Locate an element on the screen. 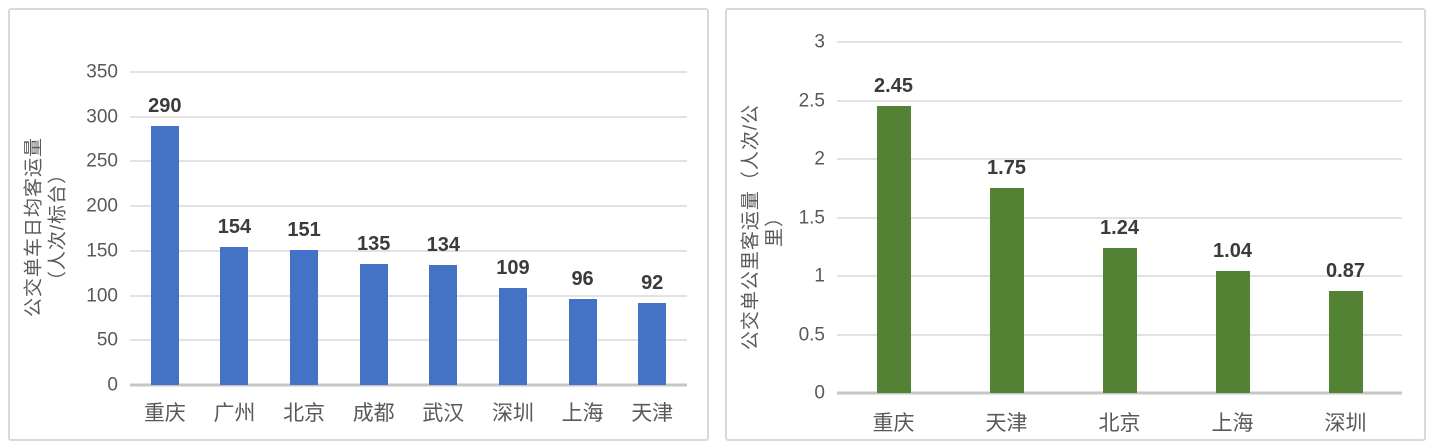 The width and height of the screenshot is (1432, 447). bar-重庆: 290 is located at coordinates (165, 240).